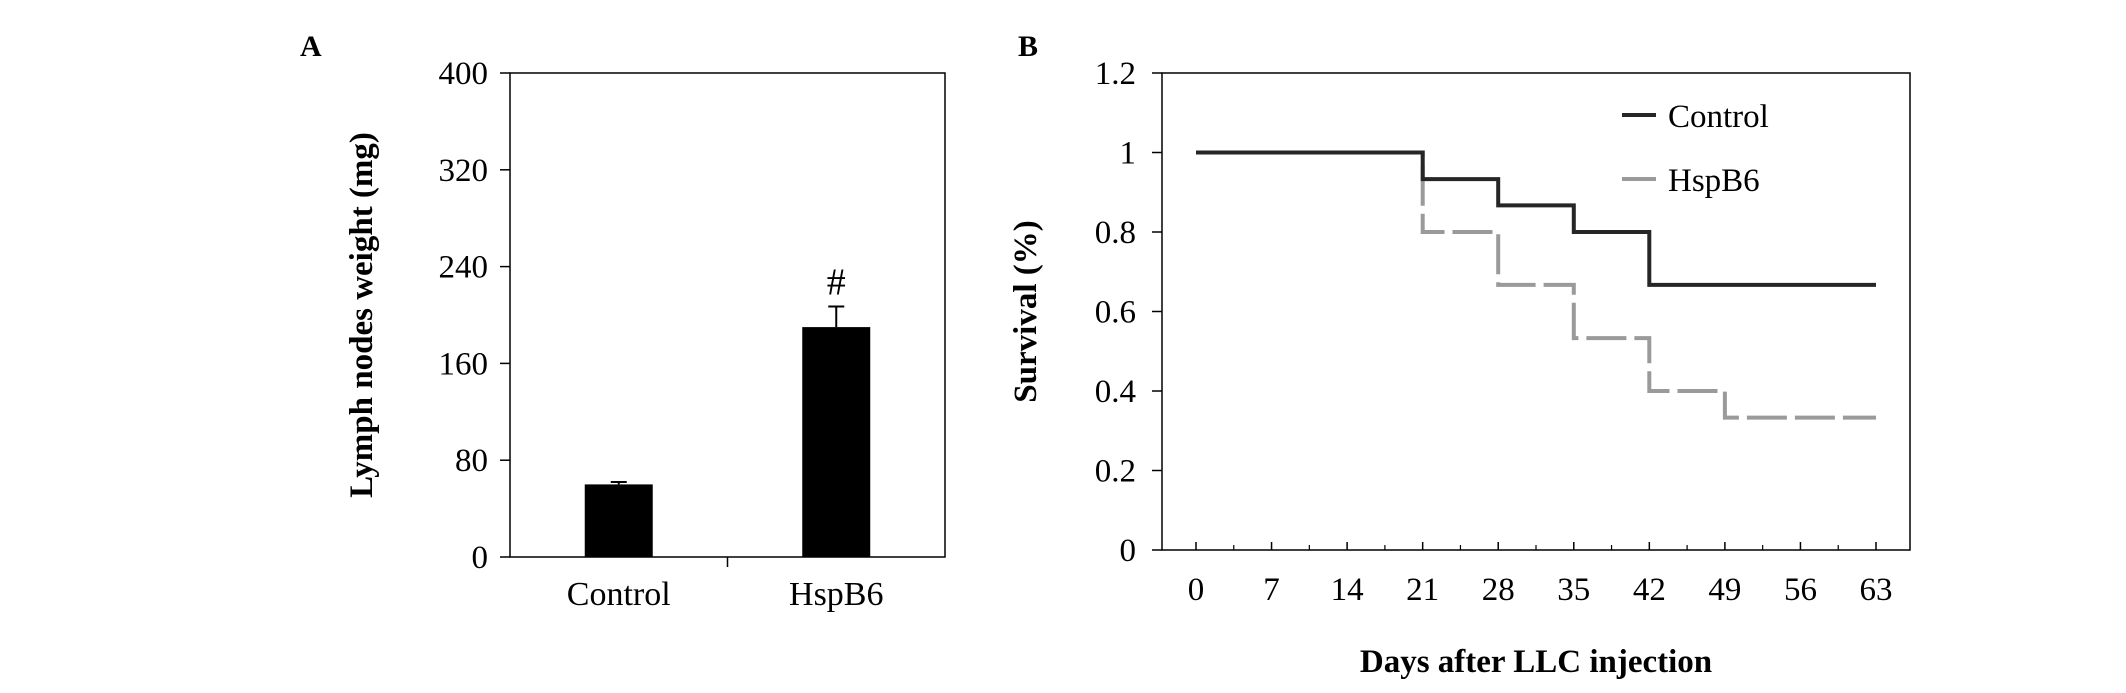 The width and height of the screenshot is (2126, 693). Describe the element at coordinates (1724, 590) in the screenshot. I see `x-tick-label: 49` at that location.